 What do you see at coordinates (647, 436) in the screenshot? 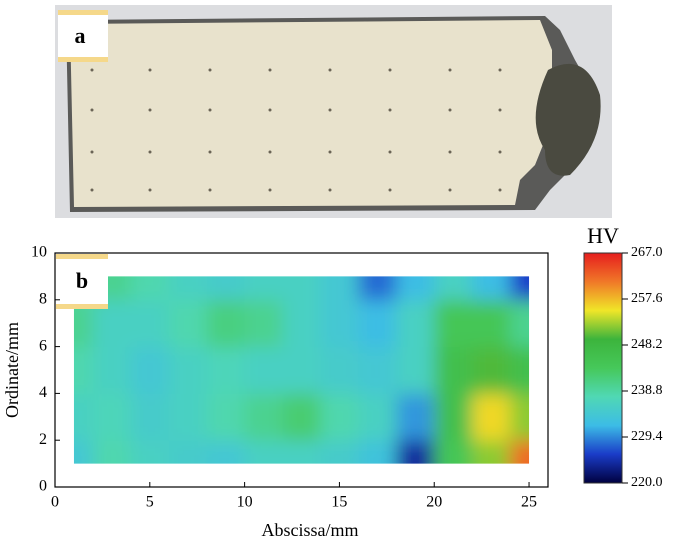
I see `colorbar-tick-label: 229.4` at bounding box center [647, 436].